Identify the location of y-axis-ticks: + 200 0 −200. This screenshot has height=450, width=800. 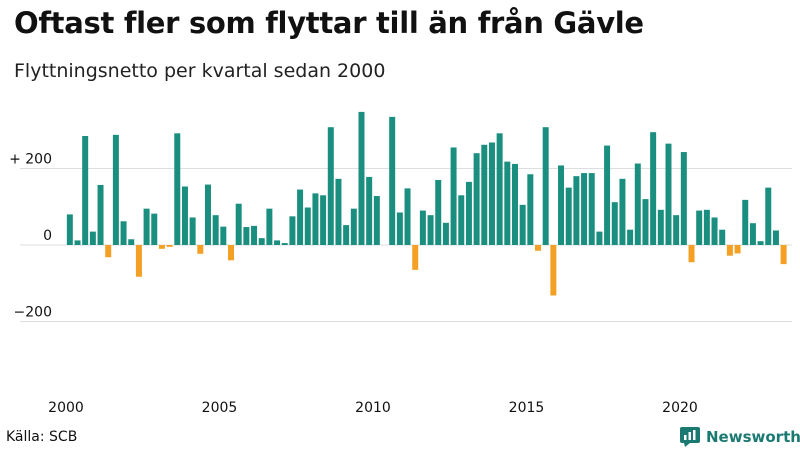
(30, 236).